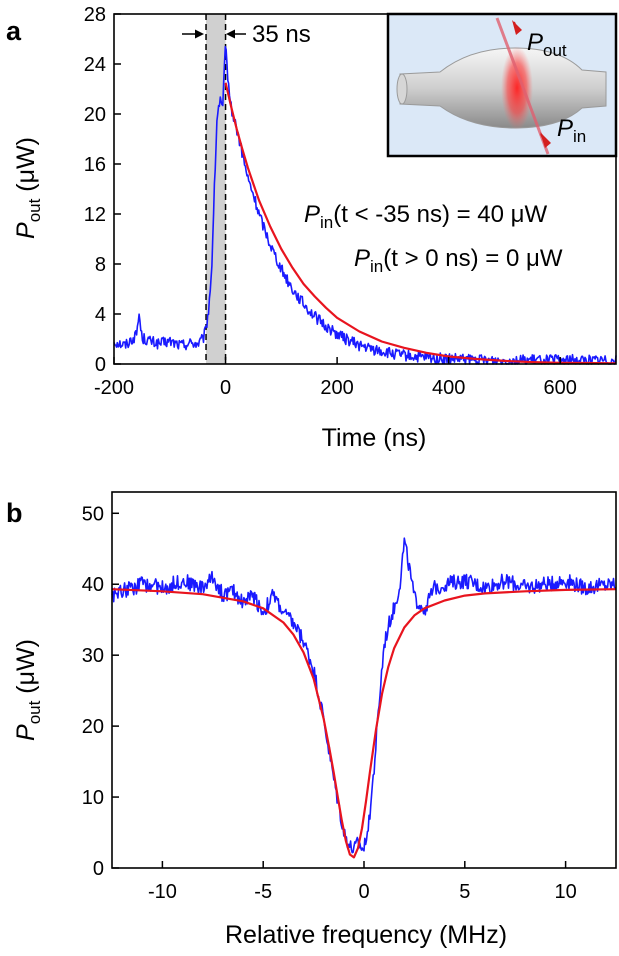 The width and height of the screenshot is (619, 956). Describe the element at coordinates (14, 31) in the screenshot. I see `panel-a-letter: a` at that location.